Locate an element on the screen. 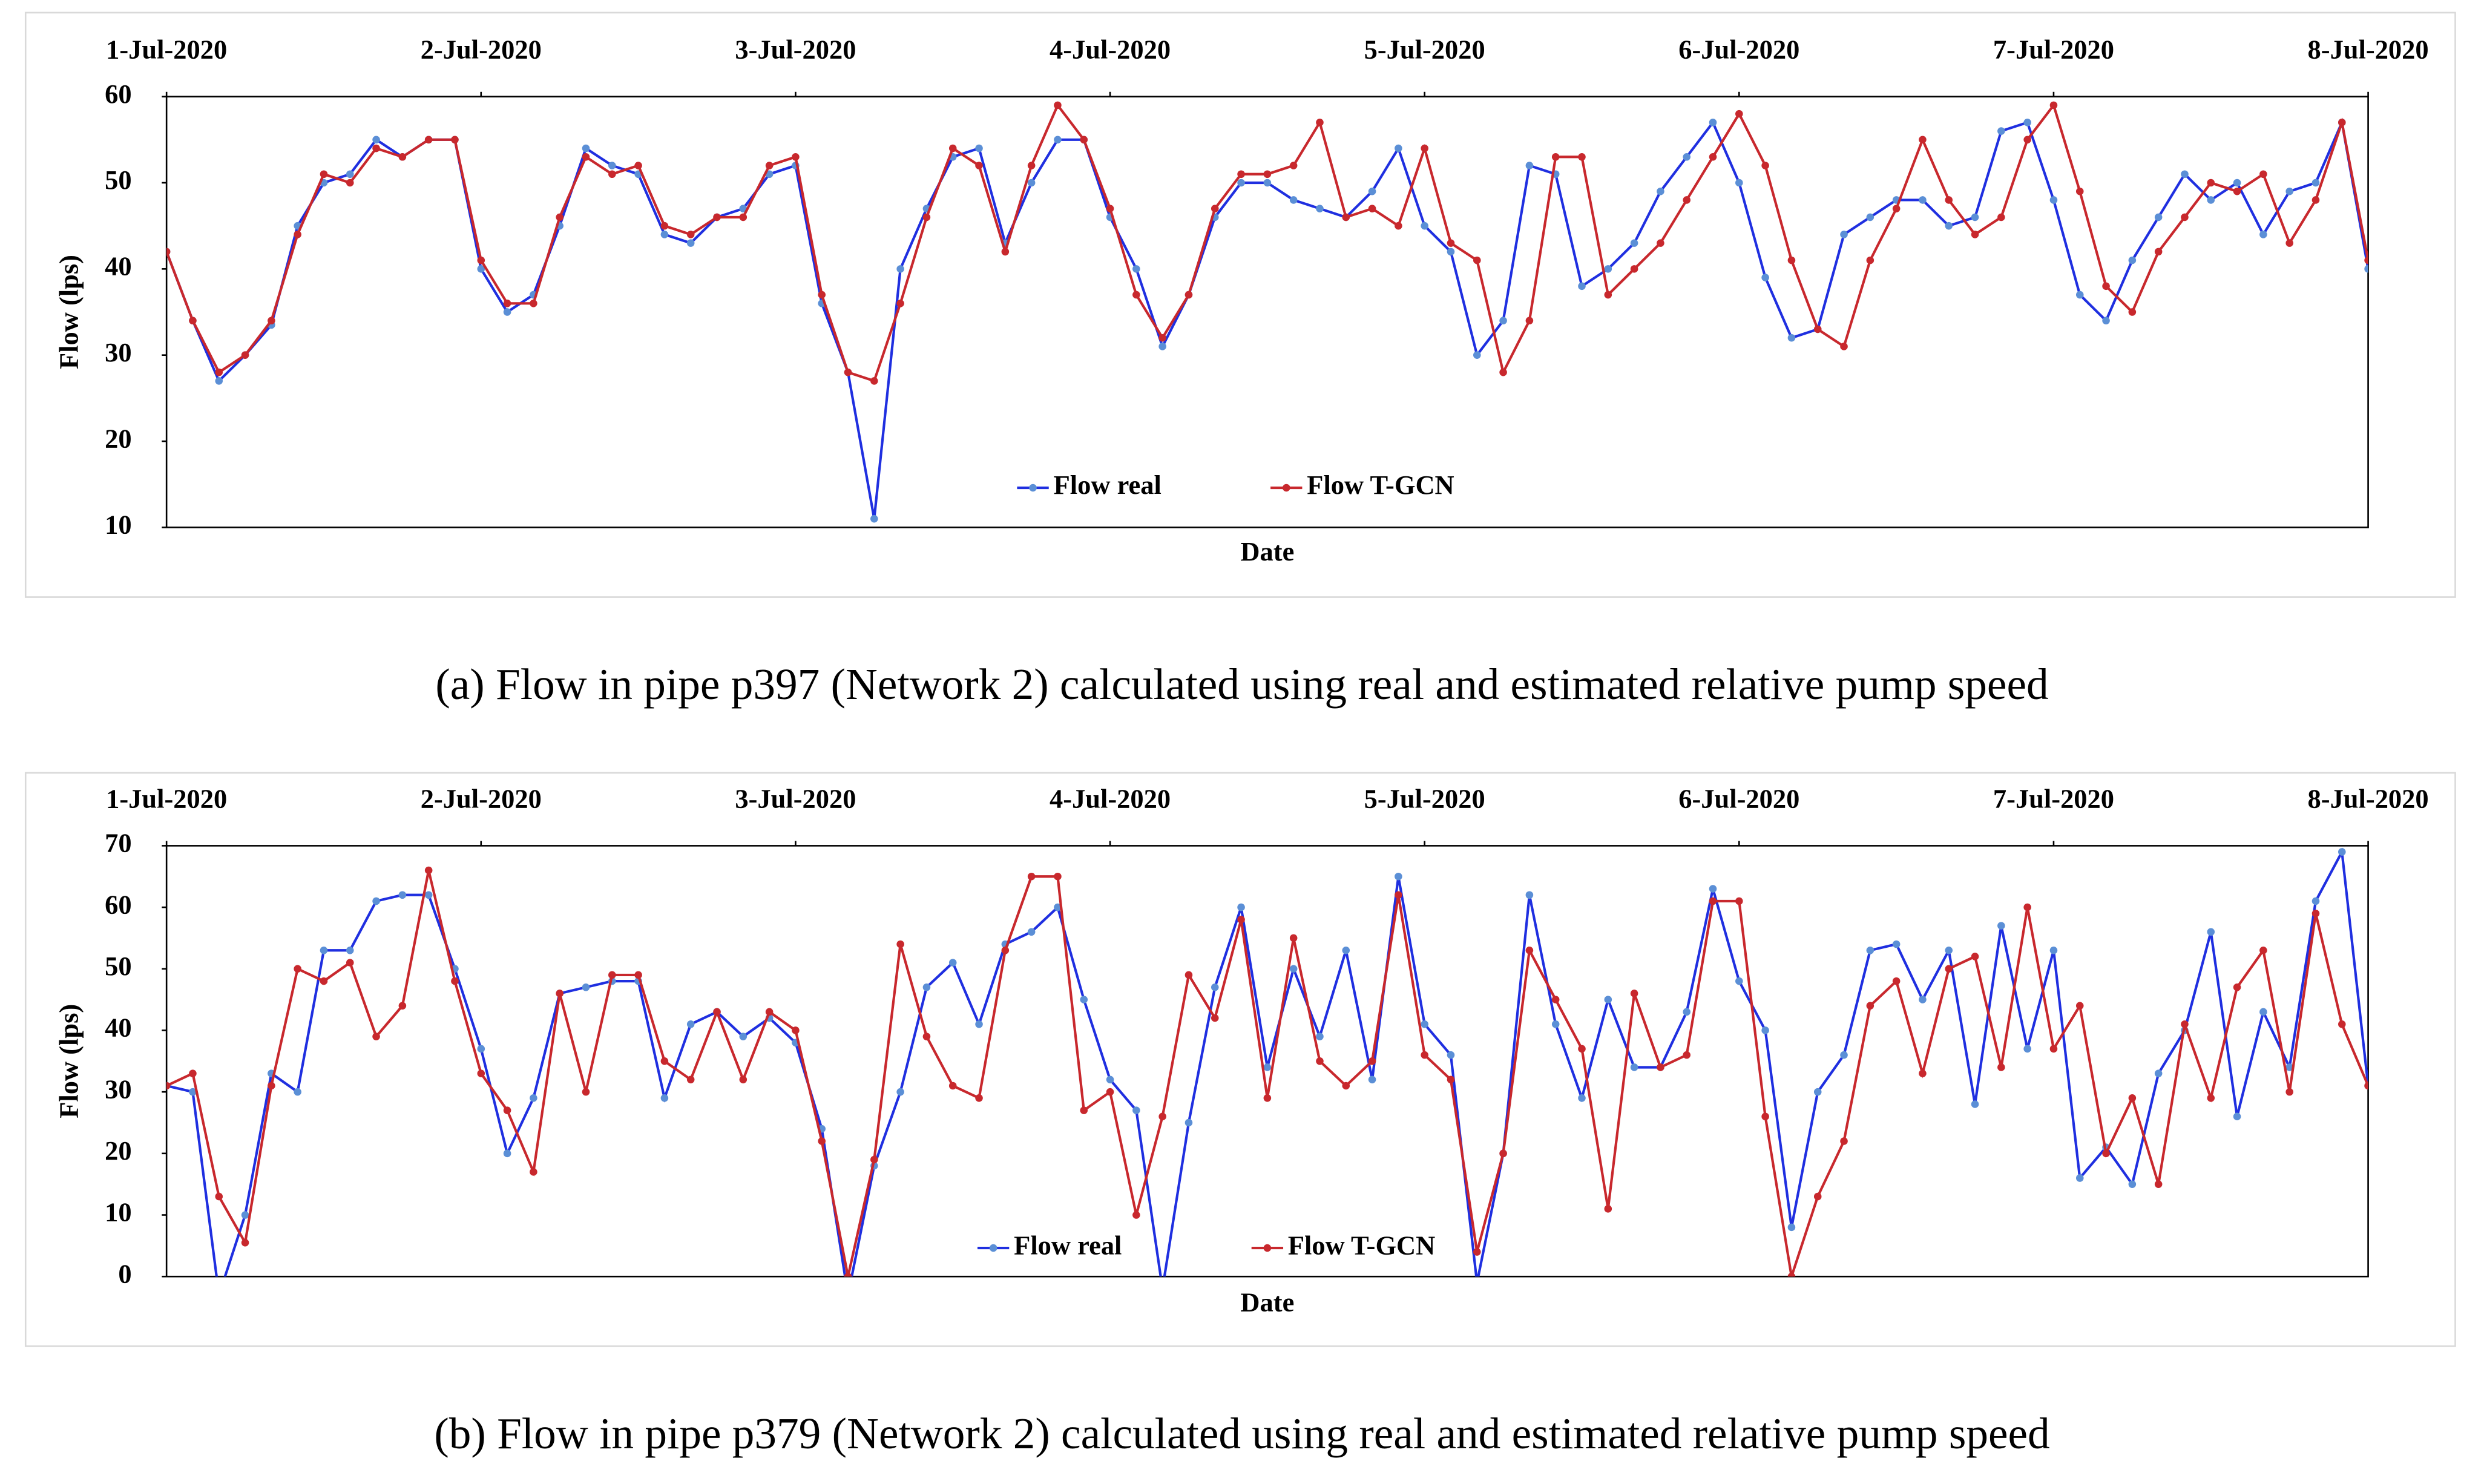 The height and width of the screenshot is (1484, 2484). y-tick-label: 60 is located at coordinates (118, 904).